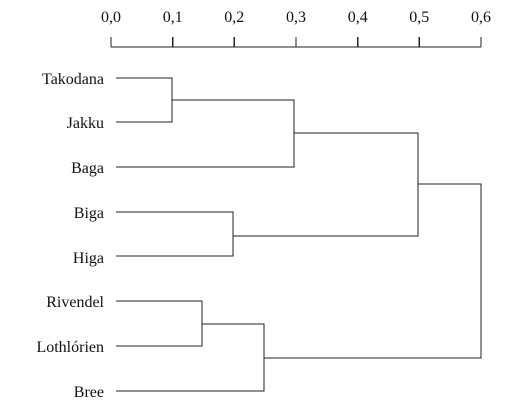 The image size is (505, 413). Describe the element at coordinates (419, 17) in the screenshot. I see `tick-label-5: 0,5` at that location.